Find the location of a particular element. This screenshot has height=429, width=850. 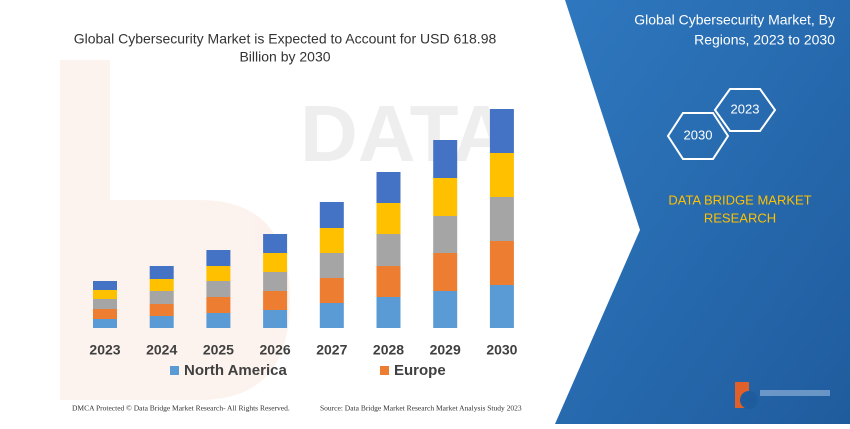

logo is located at coordinates (782, 395).